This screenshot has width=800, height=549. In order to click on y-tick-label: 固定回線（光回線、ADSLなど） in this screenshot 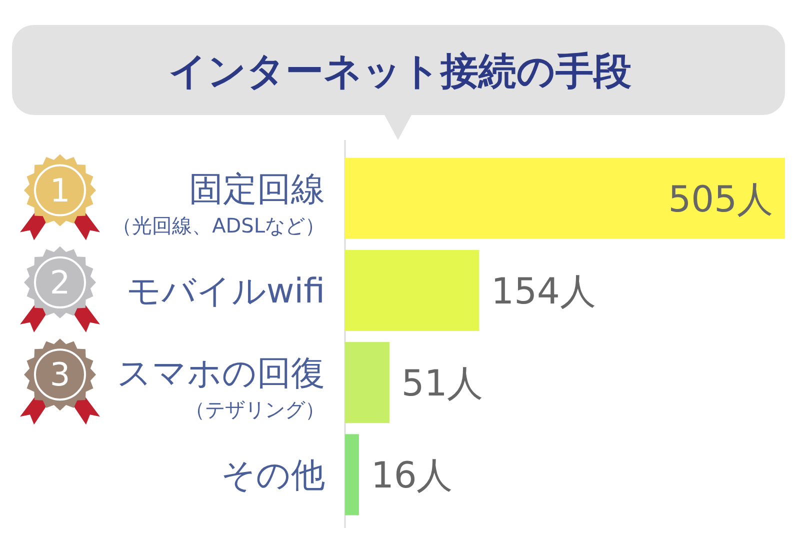, I will do `click(218, 203)`.